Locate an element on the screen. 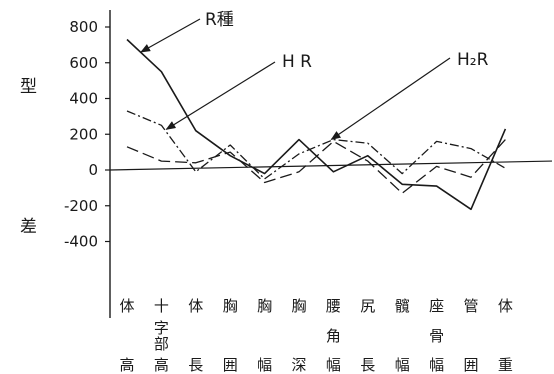 This screenshot has height=374, width=554. y-tick-label: 600 is located at coordinates (83, 63).